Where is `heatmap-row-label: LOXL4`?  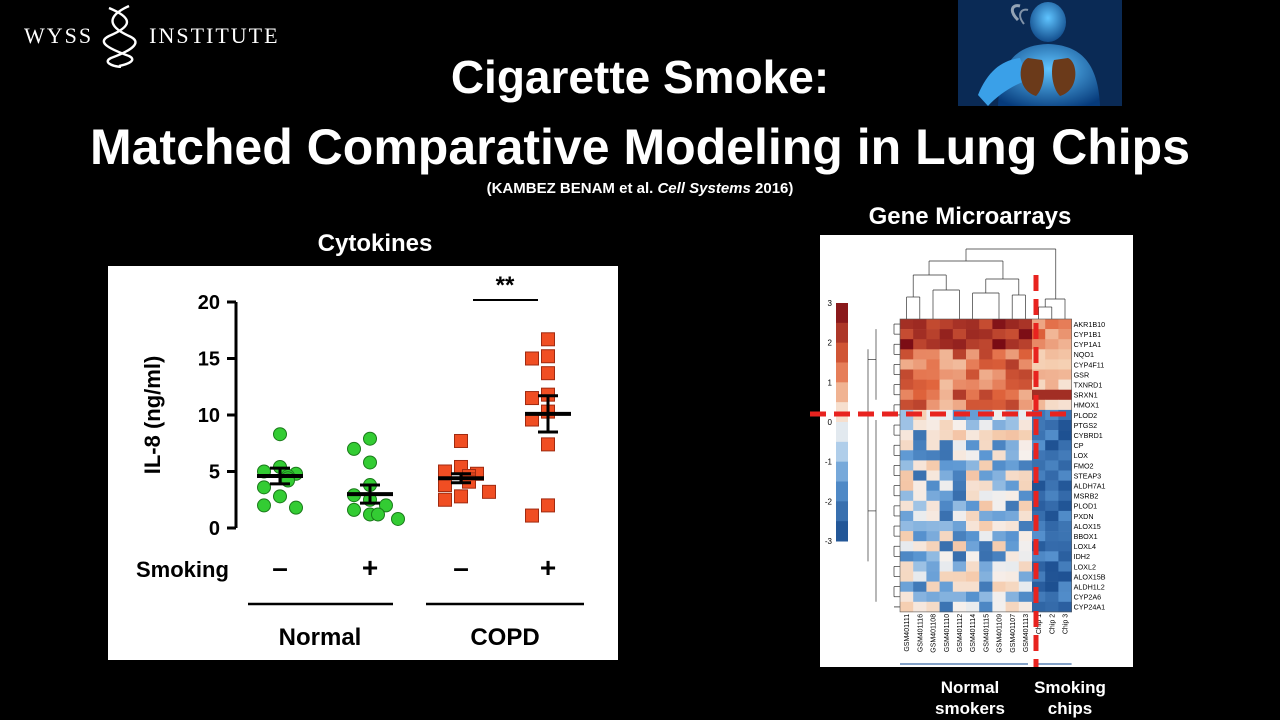 heatmap-row-label: LOXL4 is located at coordinates (1085, 546).